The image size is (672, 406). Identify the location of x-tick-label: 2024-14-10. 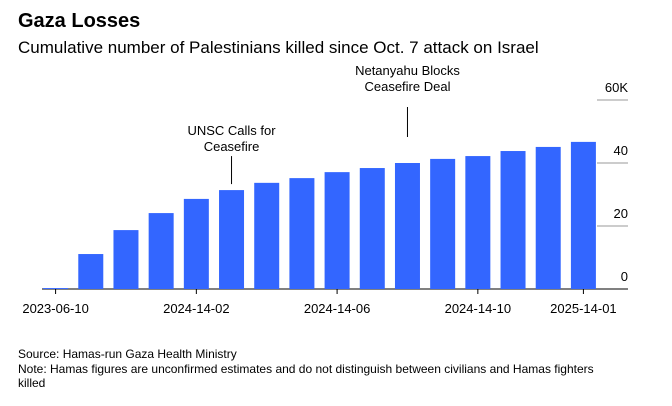
(478, 308).